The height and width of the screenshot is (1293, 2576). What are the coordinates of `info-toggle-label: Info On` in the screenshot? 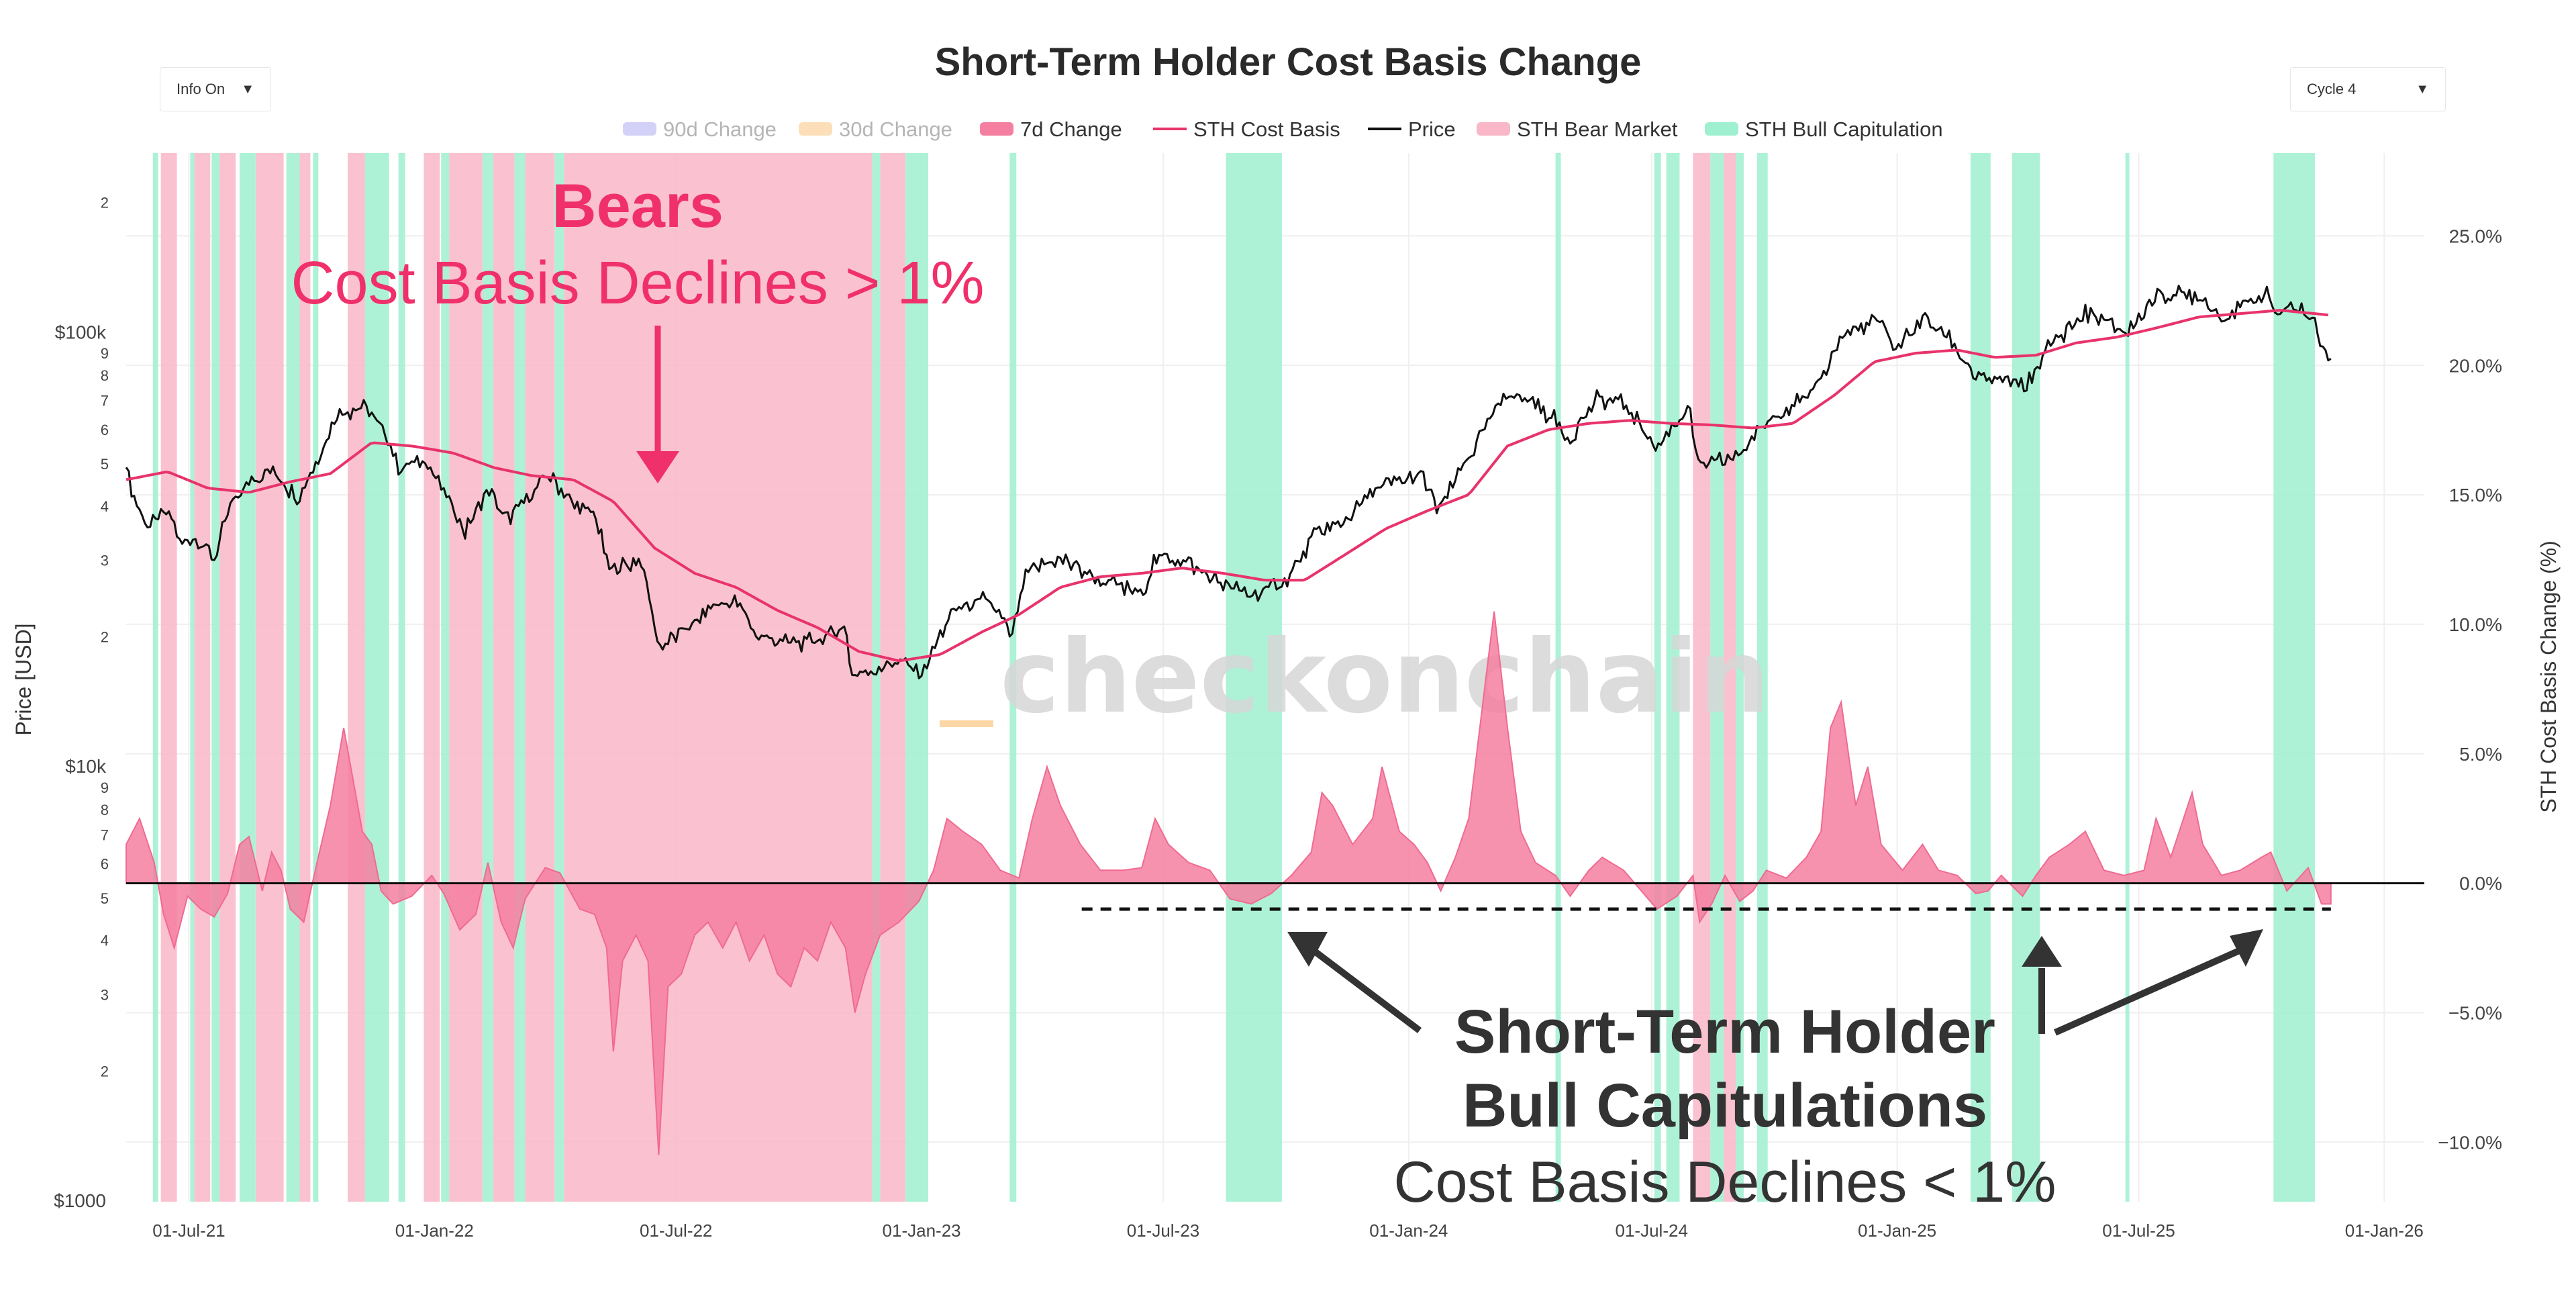 It's located at (201, 89).